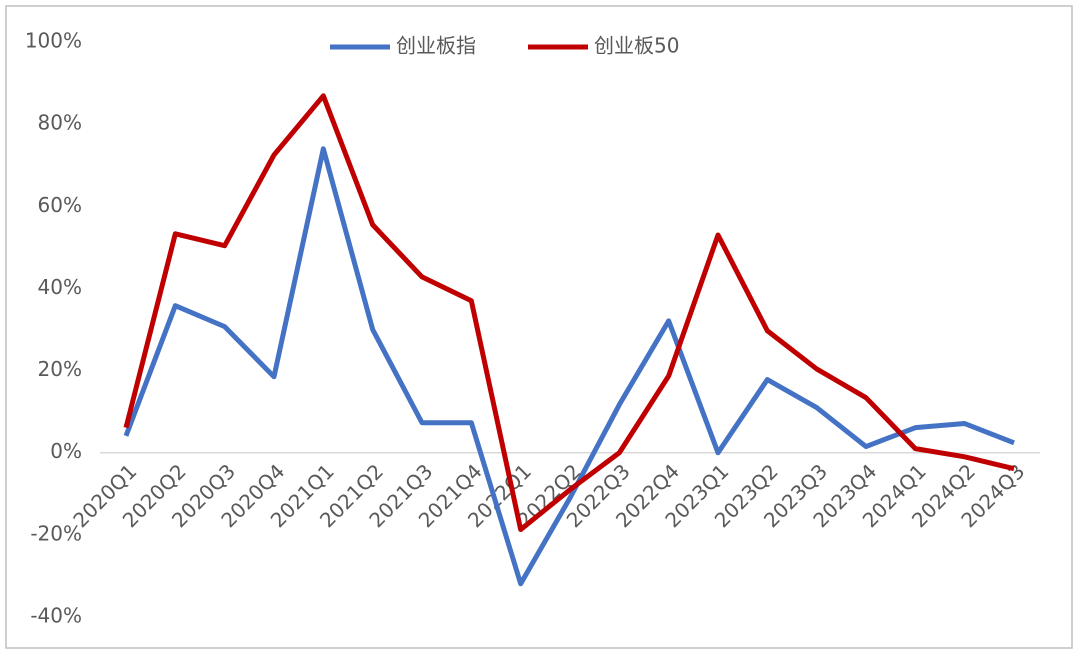 This screenshot has height=656, width=1080. Describe the element at coordinates (56, 533) in the screenshot. I see `y-tick-label: -20%` at that location.